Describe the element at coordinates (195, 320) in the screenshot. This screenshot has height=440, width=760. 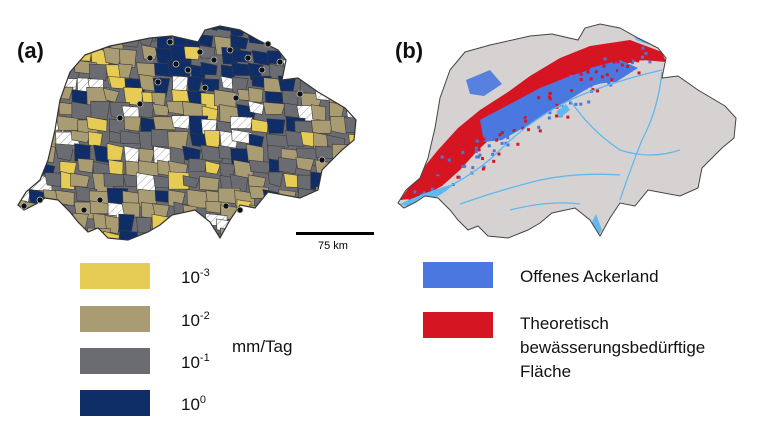
I see `legend-label-1: 10-2` at that location.